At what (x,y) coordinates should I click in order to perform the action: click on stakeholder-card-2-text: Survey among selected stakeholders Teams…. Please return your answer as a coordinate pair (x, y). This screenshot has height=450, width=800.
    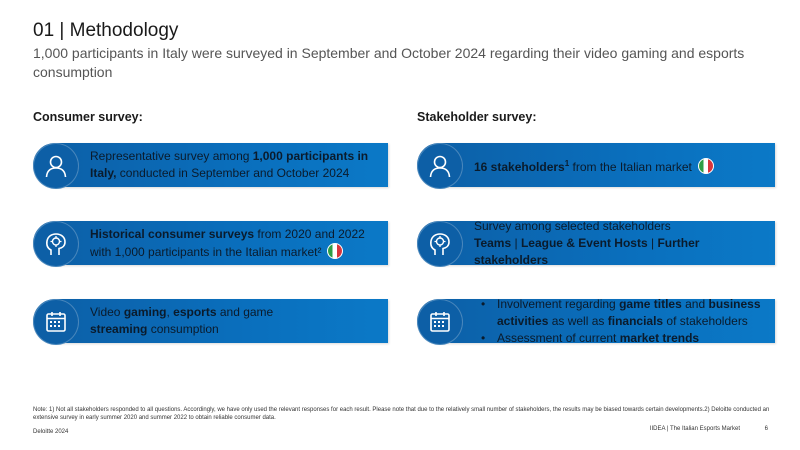
    Looking at the image, I should click on (587, 242).